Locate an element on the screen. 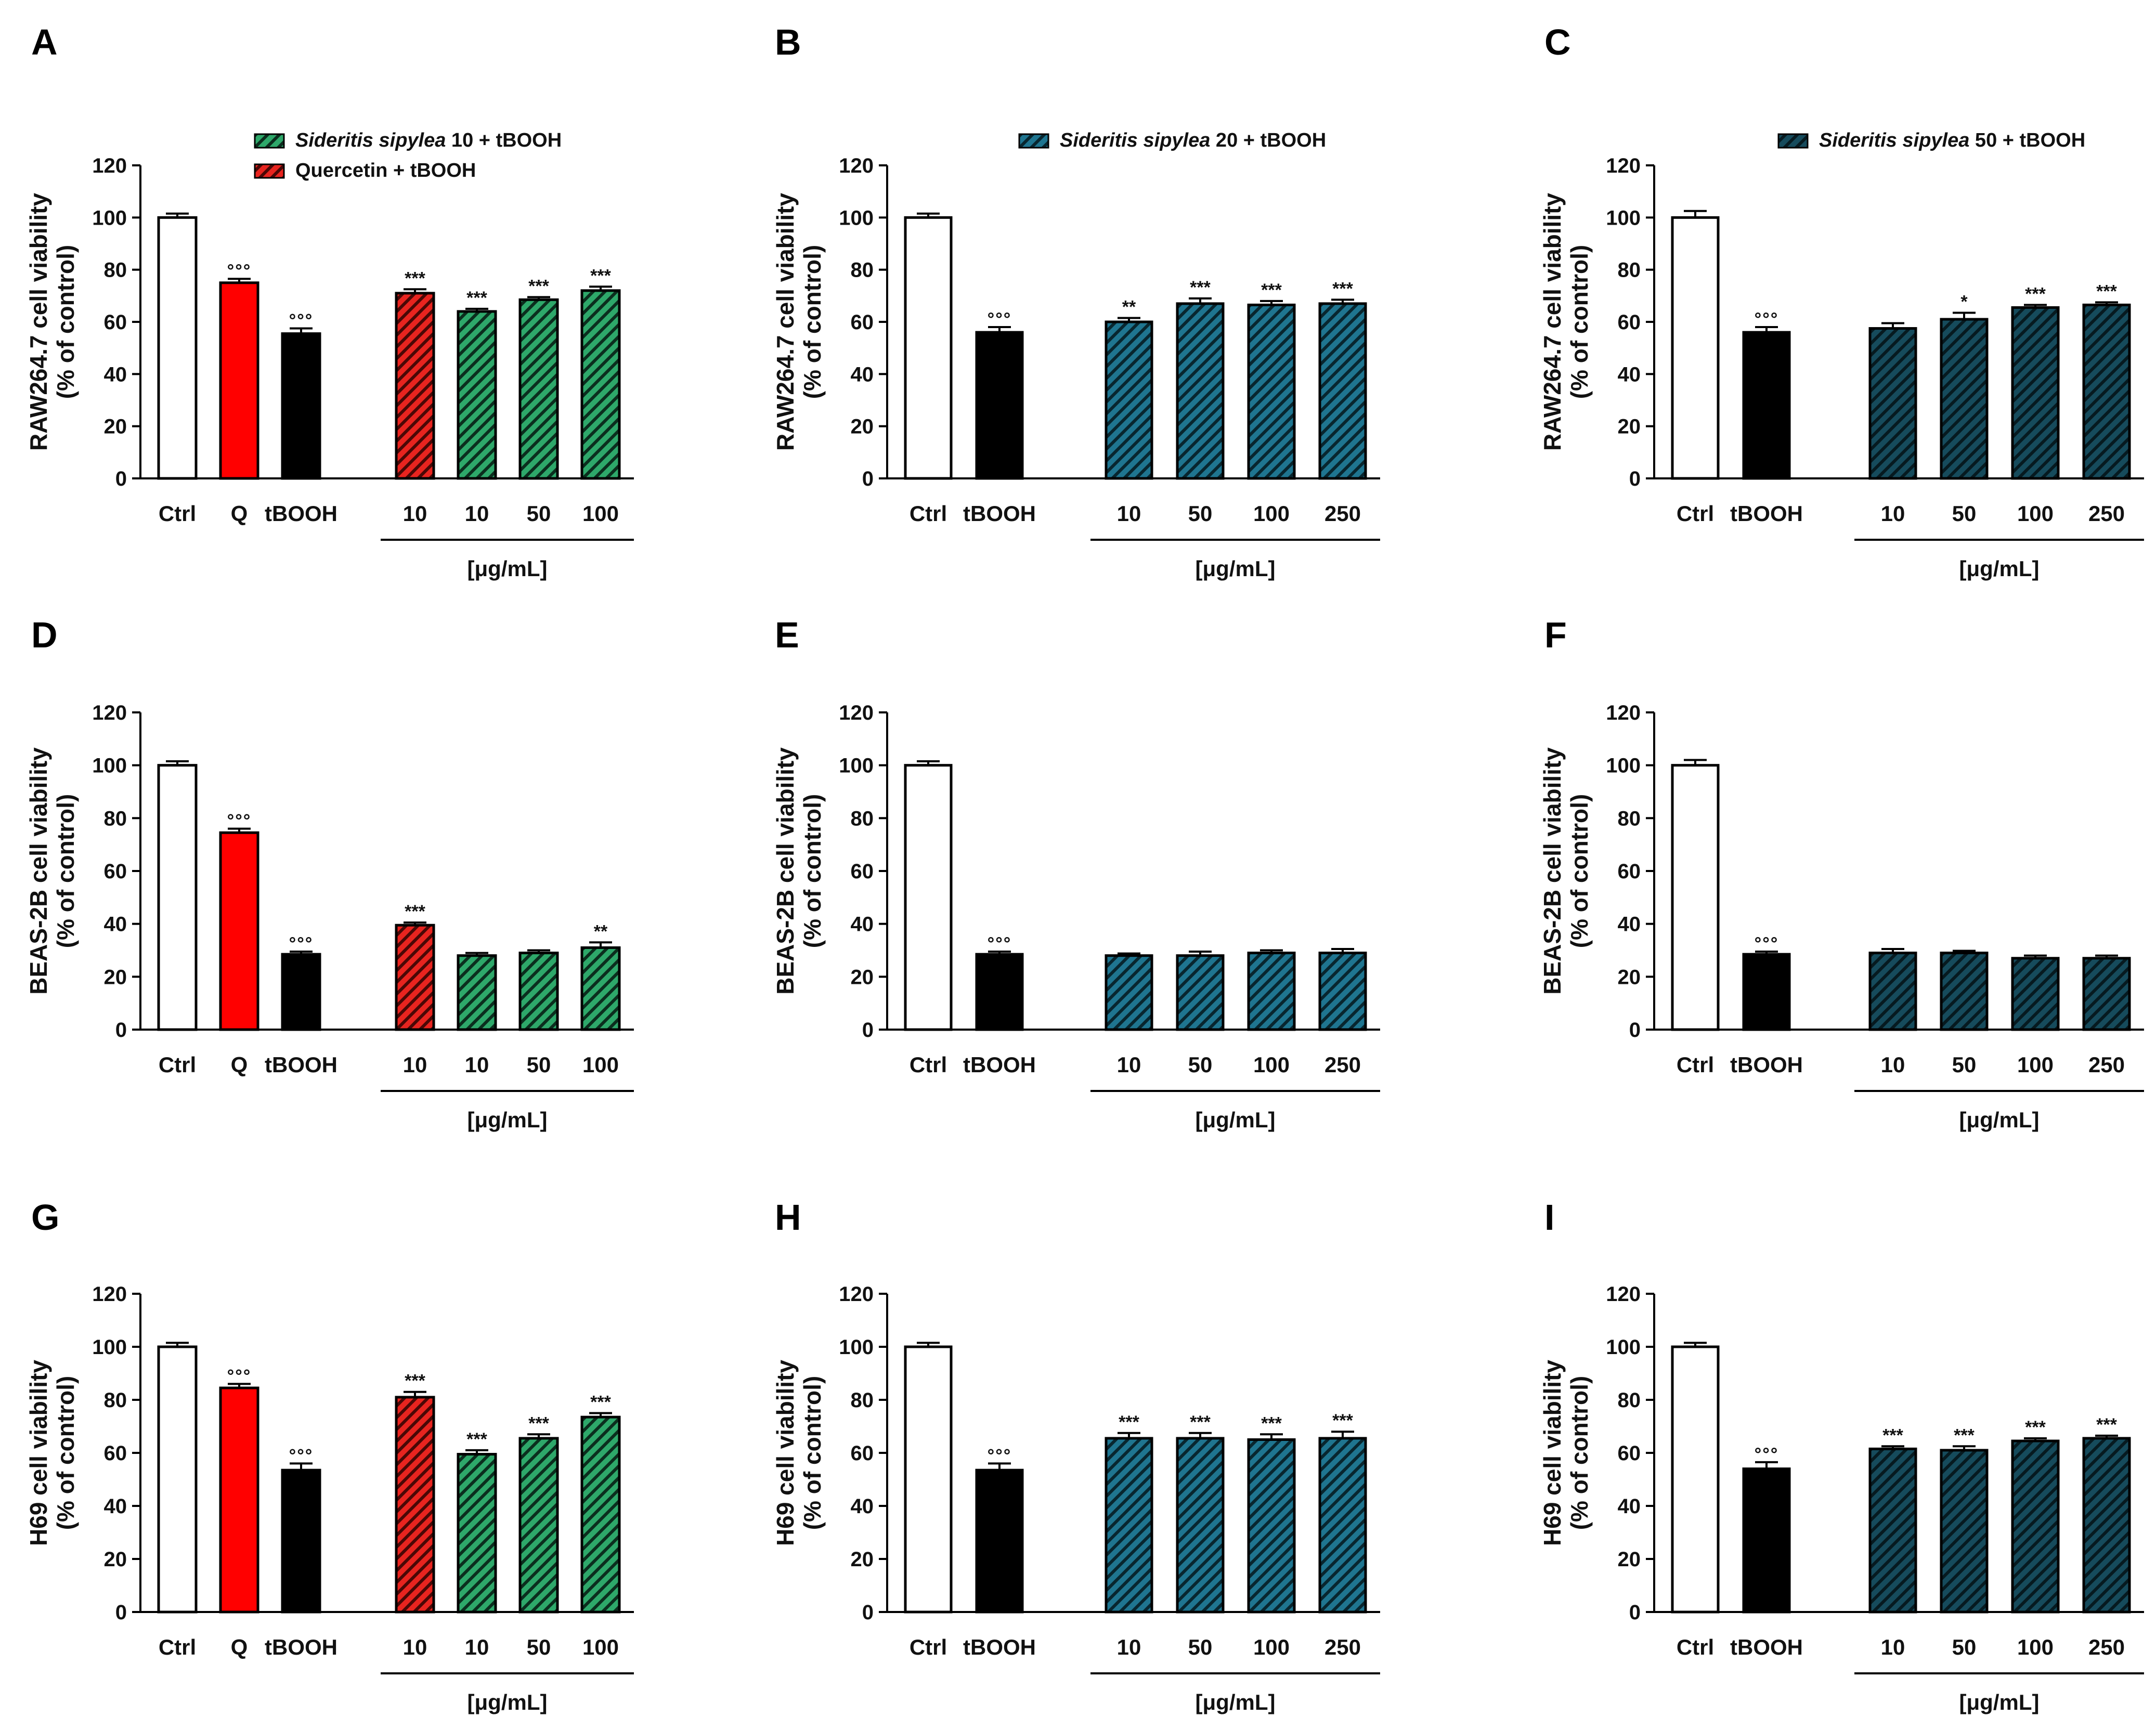  panel-letter: G is located at coordinates (45, 1217).